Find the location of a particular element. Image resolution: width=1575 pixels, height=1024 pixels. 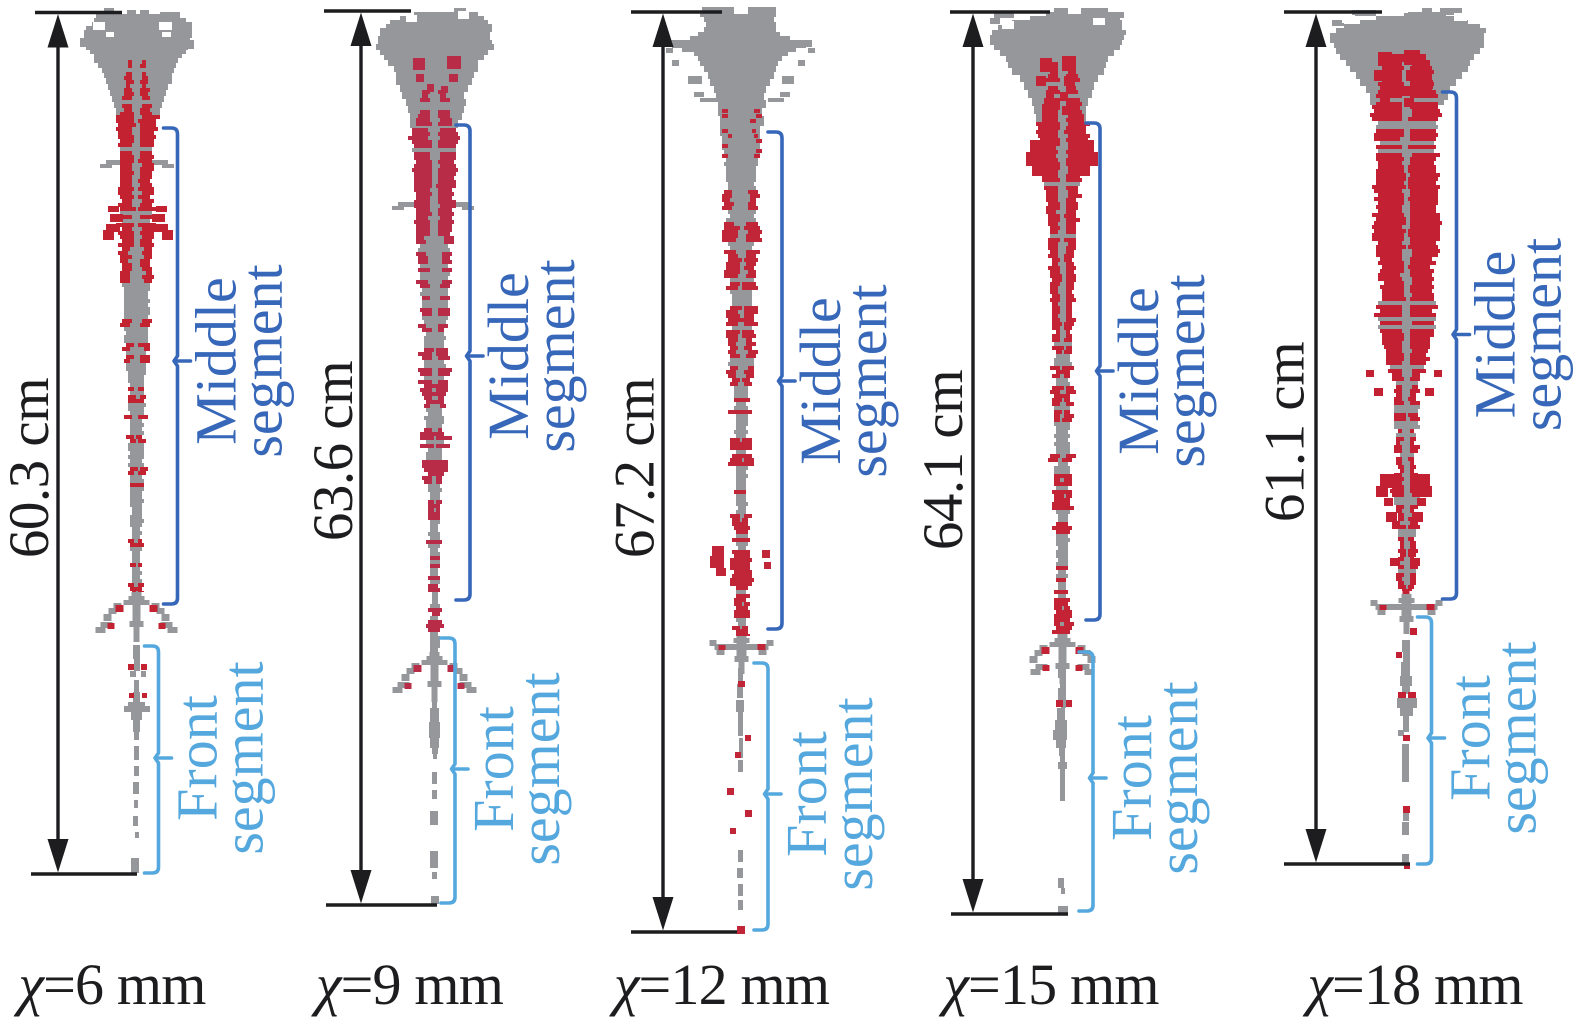

svg-text: 64.1 cm is located at coordinates (943, 460).